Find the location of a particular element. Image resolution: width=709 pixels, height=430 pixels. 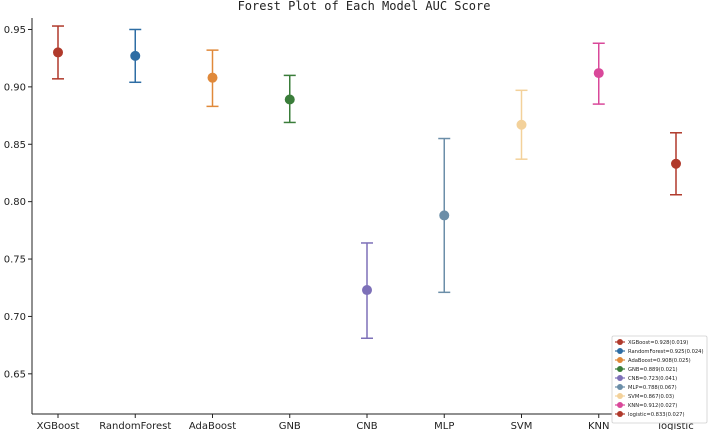

x-tick-label: AdaBoost is located at coordinates (212, 425).